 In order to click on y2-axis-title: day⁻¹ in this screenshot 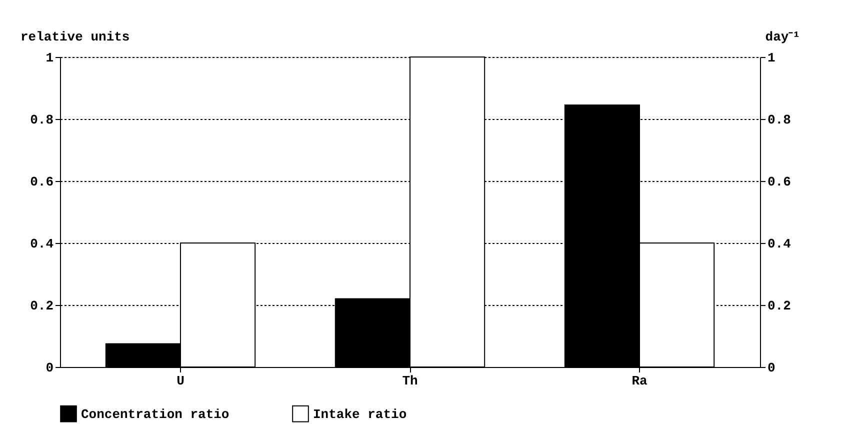, I will do `click(782, 37)`.